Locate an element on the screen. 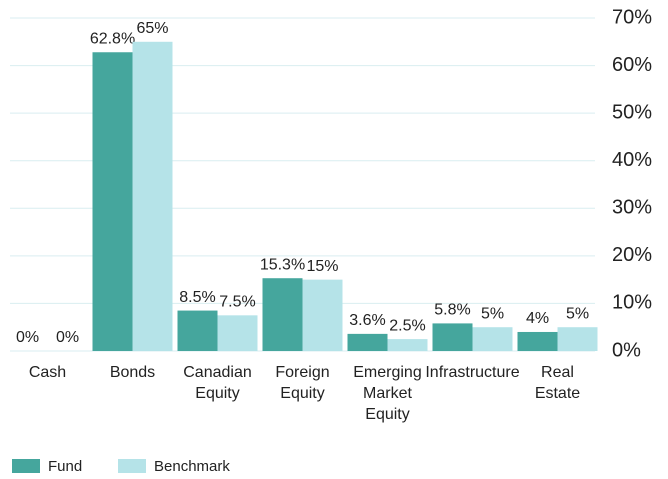 This screenshot has height=479, width=668. x-tick-label: Bonds is located at coordinates (132, 372).